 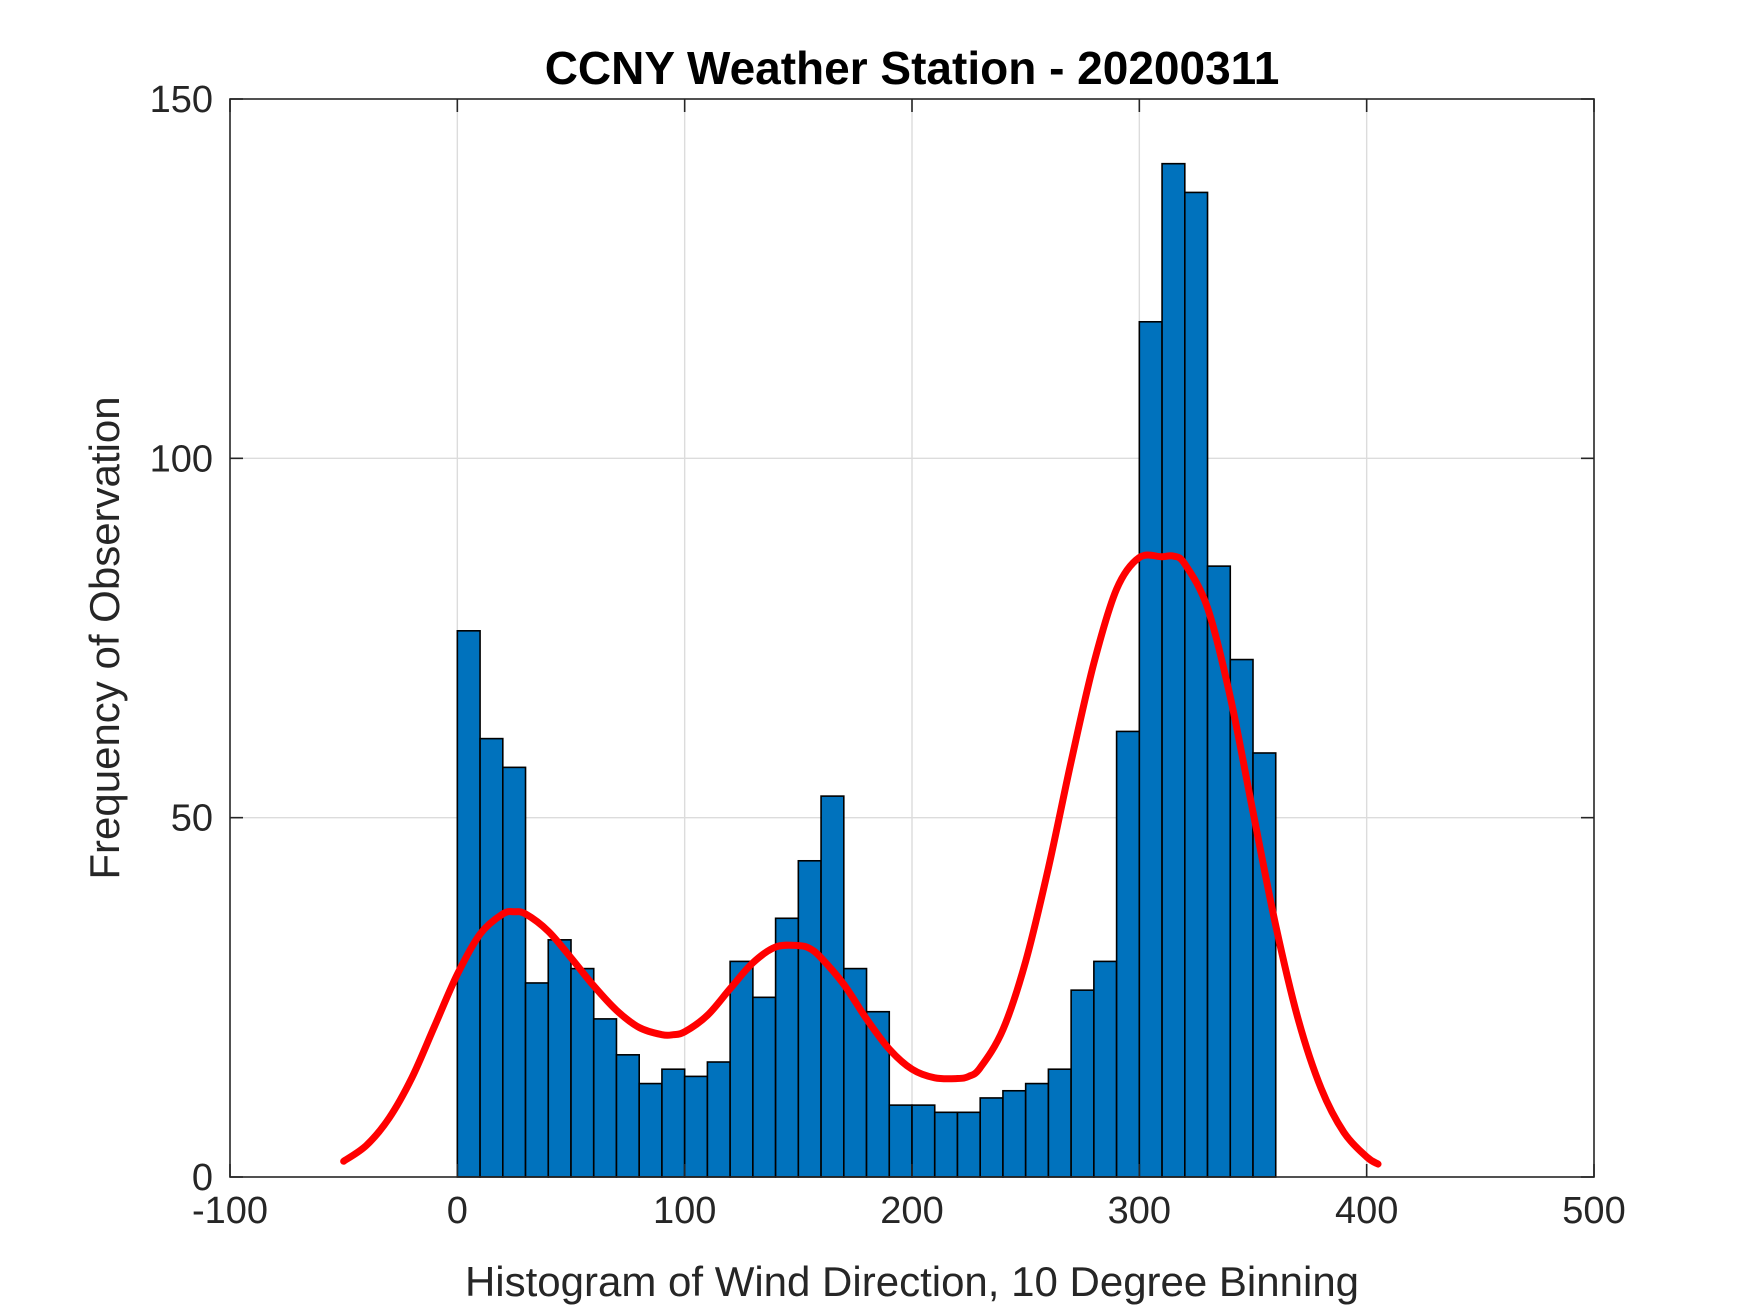 What do you see at coordinates (1593, 1211) in the screenshot?
I see `x-tick-label: 500` at bounding box center [1593, 1211].